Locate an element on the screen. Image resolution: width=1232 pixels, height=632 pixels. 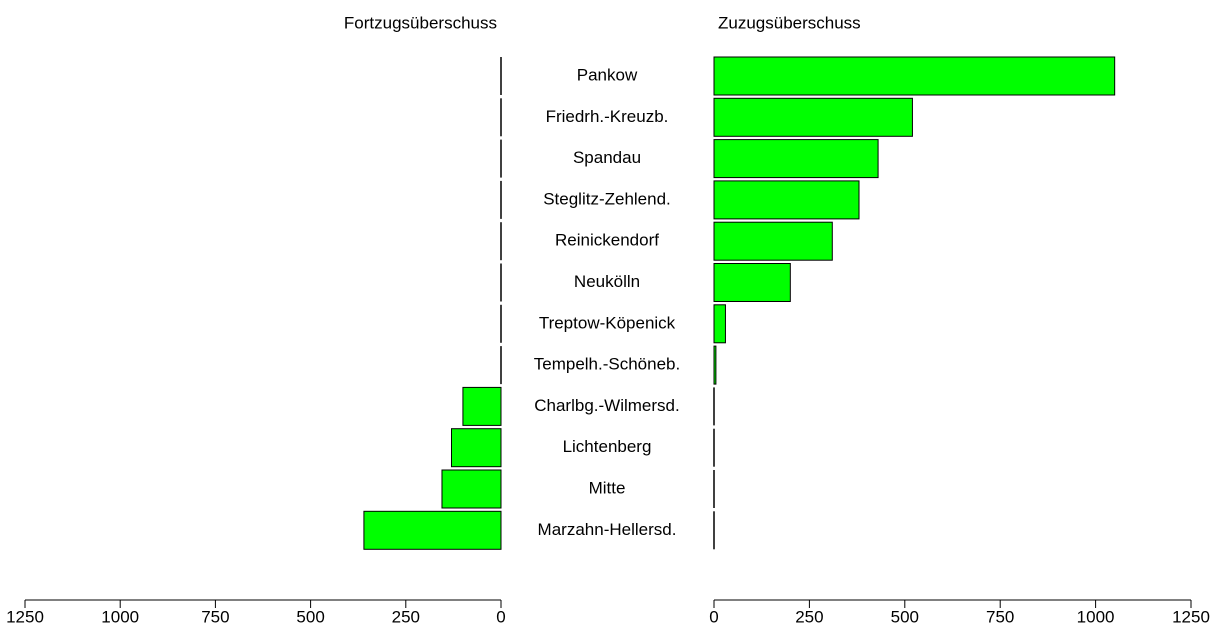
category-label: Marzahn-Hellersd. is located at coordinates (607, 529).